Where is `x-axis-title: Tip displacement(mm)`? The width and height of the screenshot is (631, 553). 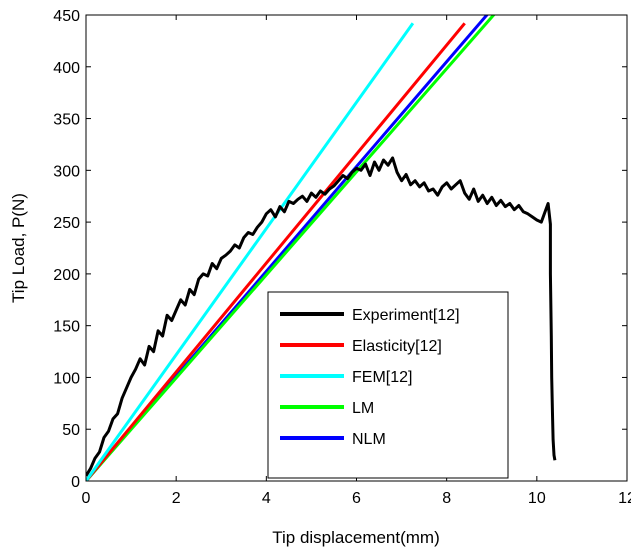 x-axis-title: Tip displacement(mm) is located at coordinates (356, 537).